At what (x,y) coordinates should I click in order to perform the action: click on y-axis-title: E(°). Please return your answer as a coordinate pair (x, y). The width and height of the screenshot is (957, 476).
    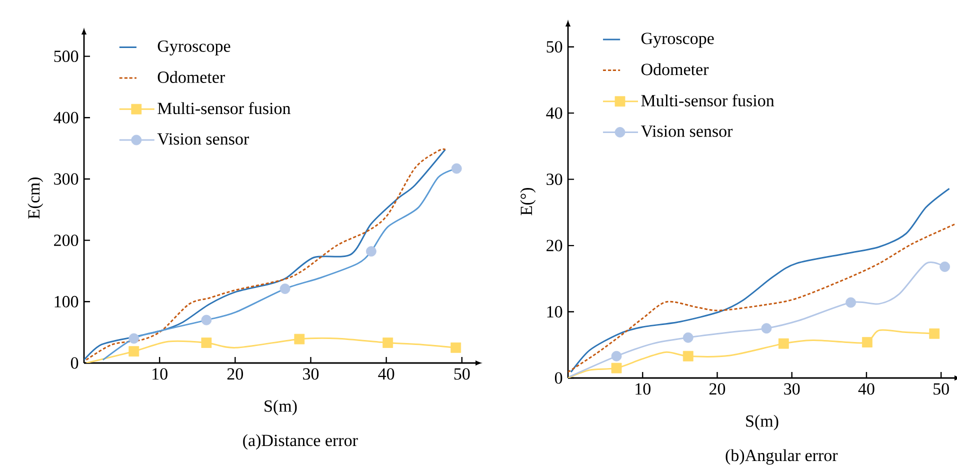
    Looking at the image, I should click on (528, 202).